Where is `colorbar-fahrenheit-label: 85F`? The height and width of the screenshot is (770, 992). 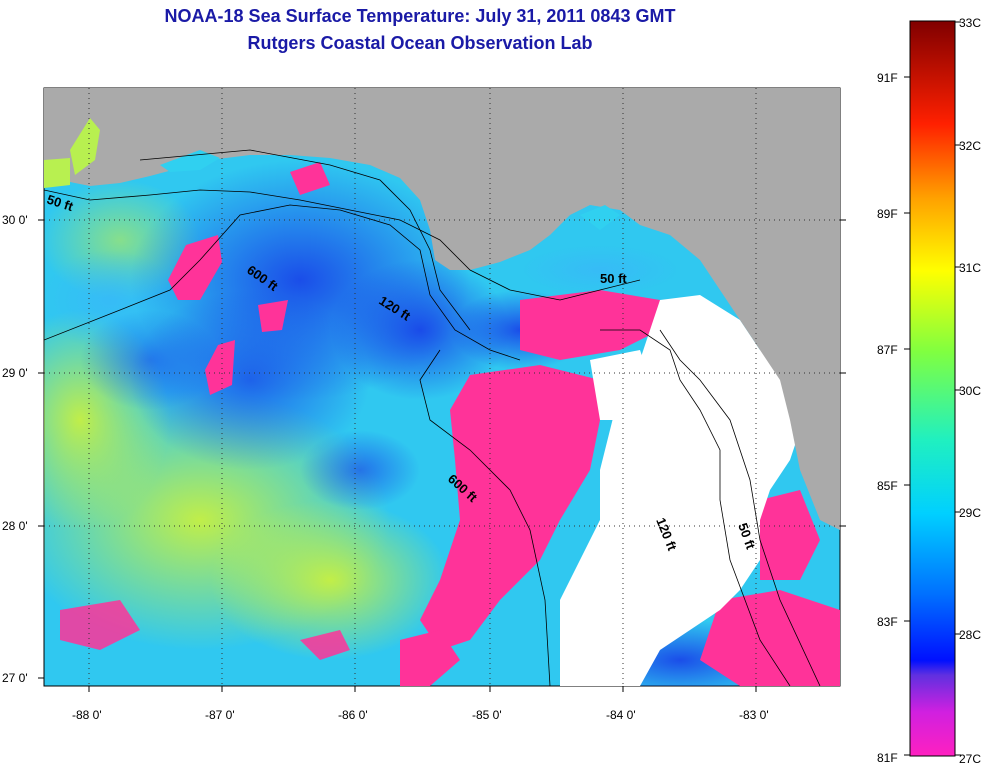 colorbar-fahrenheit-label: 85F is located at coordinates (887, 486).